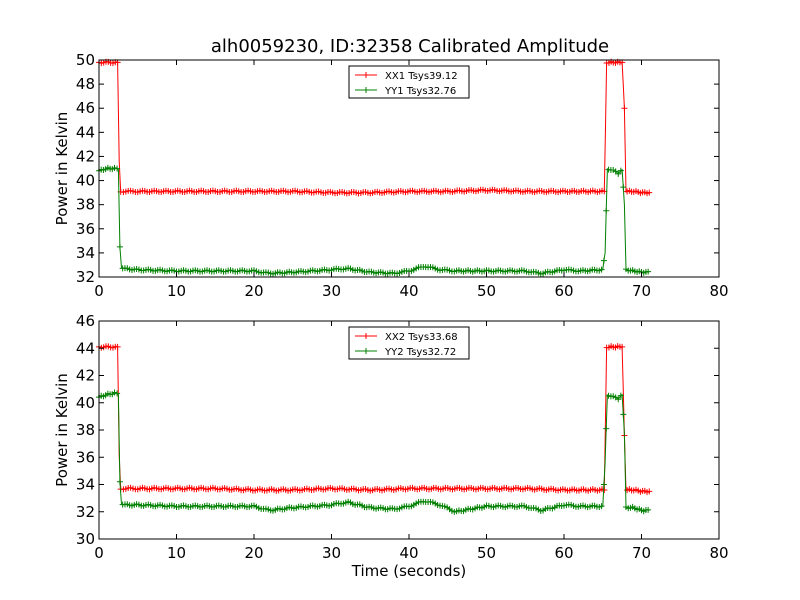 The image size is (800, 600). I want to click on y-tick-label: 50, so click(85, 60).